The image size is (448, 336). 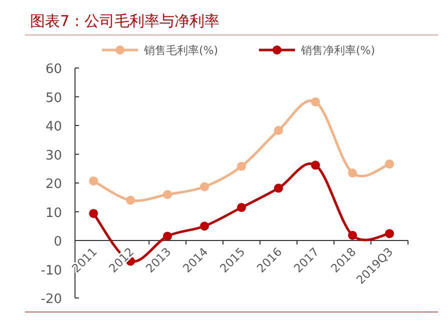 What do you see at coordinates (53, 184) in the screenshot?
I see `y-tick-label: 20` at bounding box center [53, 184].